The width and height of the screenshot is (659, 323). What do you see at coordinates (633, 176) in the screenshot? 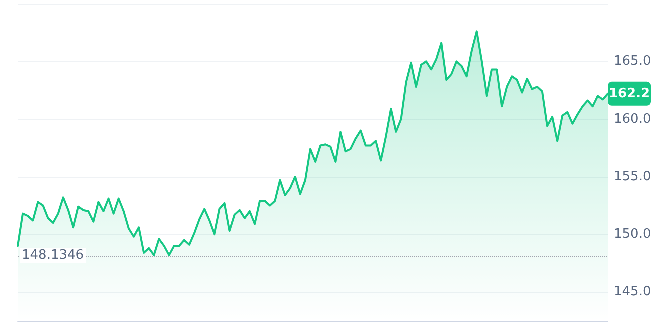
I see `y-tick-label: 155.0` at bounding box center [633, 176].